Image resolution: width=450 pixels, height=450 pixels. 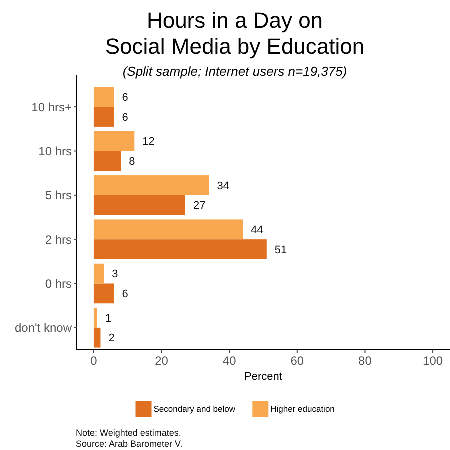 I want to click on data-label: 51, so click(x=281, y=250).